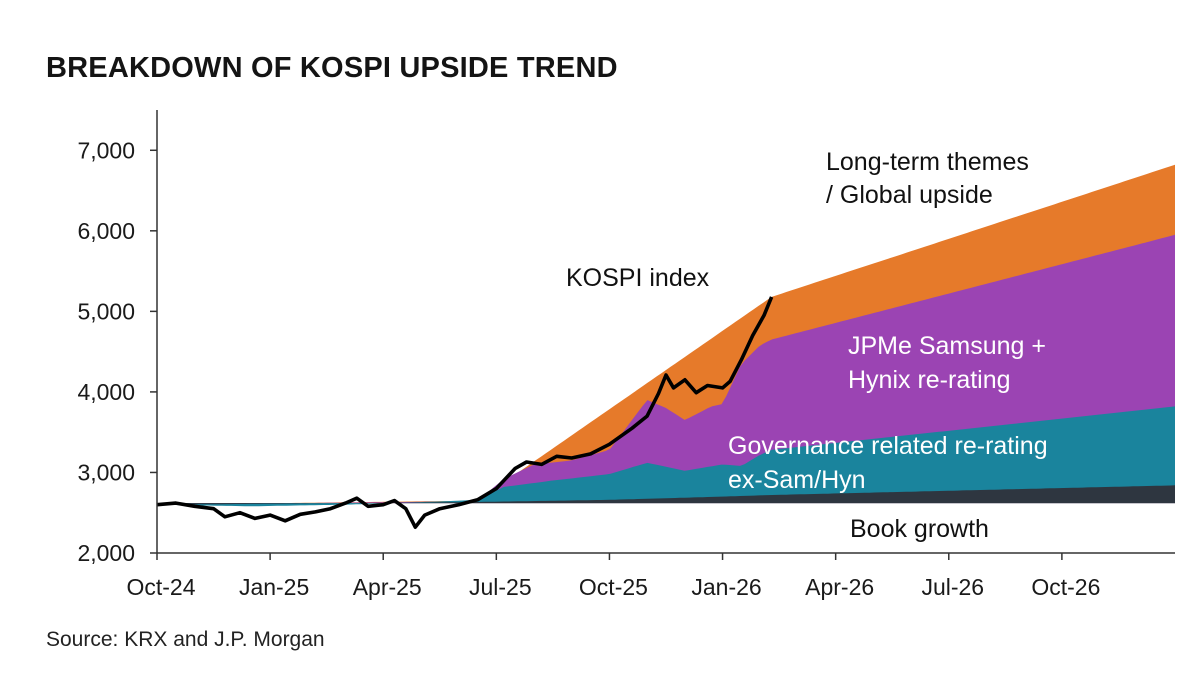 This screenshot has width=1180, height=678. What do you see at coordinates (919, 529) in the screenshot?
I see `annotation-book-growth: Book growth` at bounding box center [919, 529].